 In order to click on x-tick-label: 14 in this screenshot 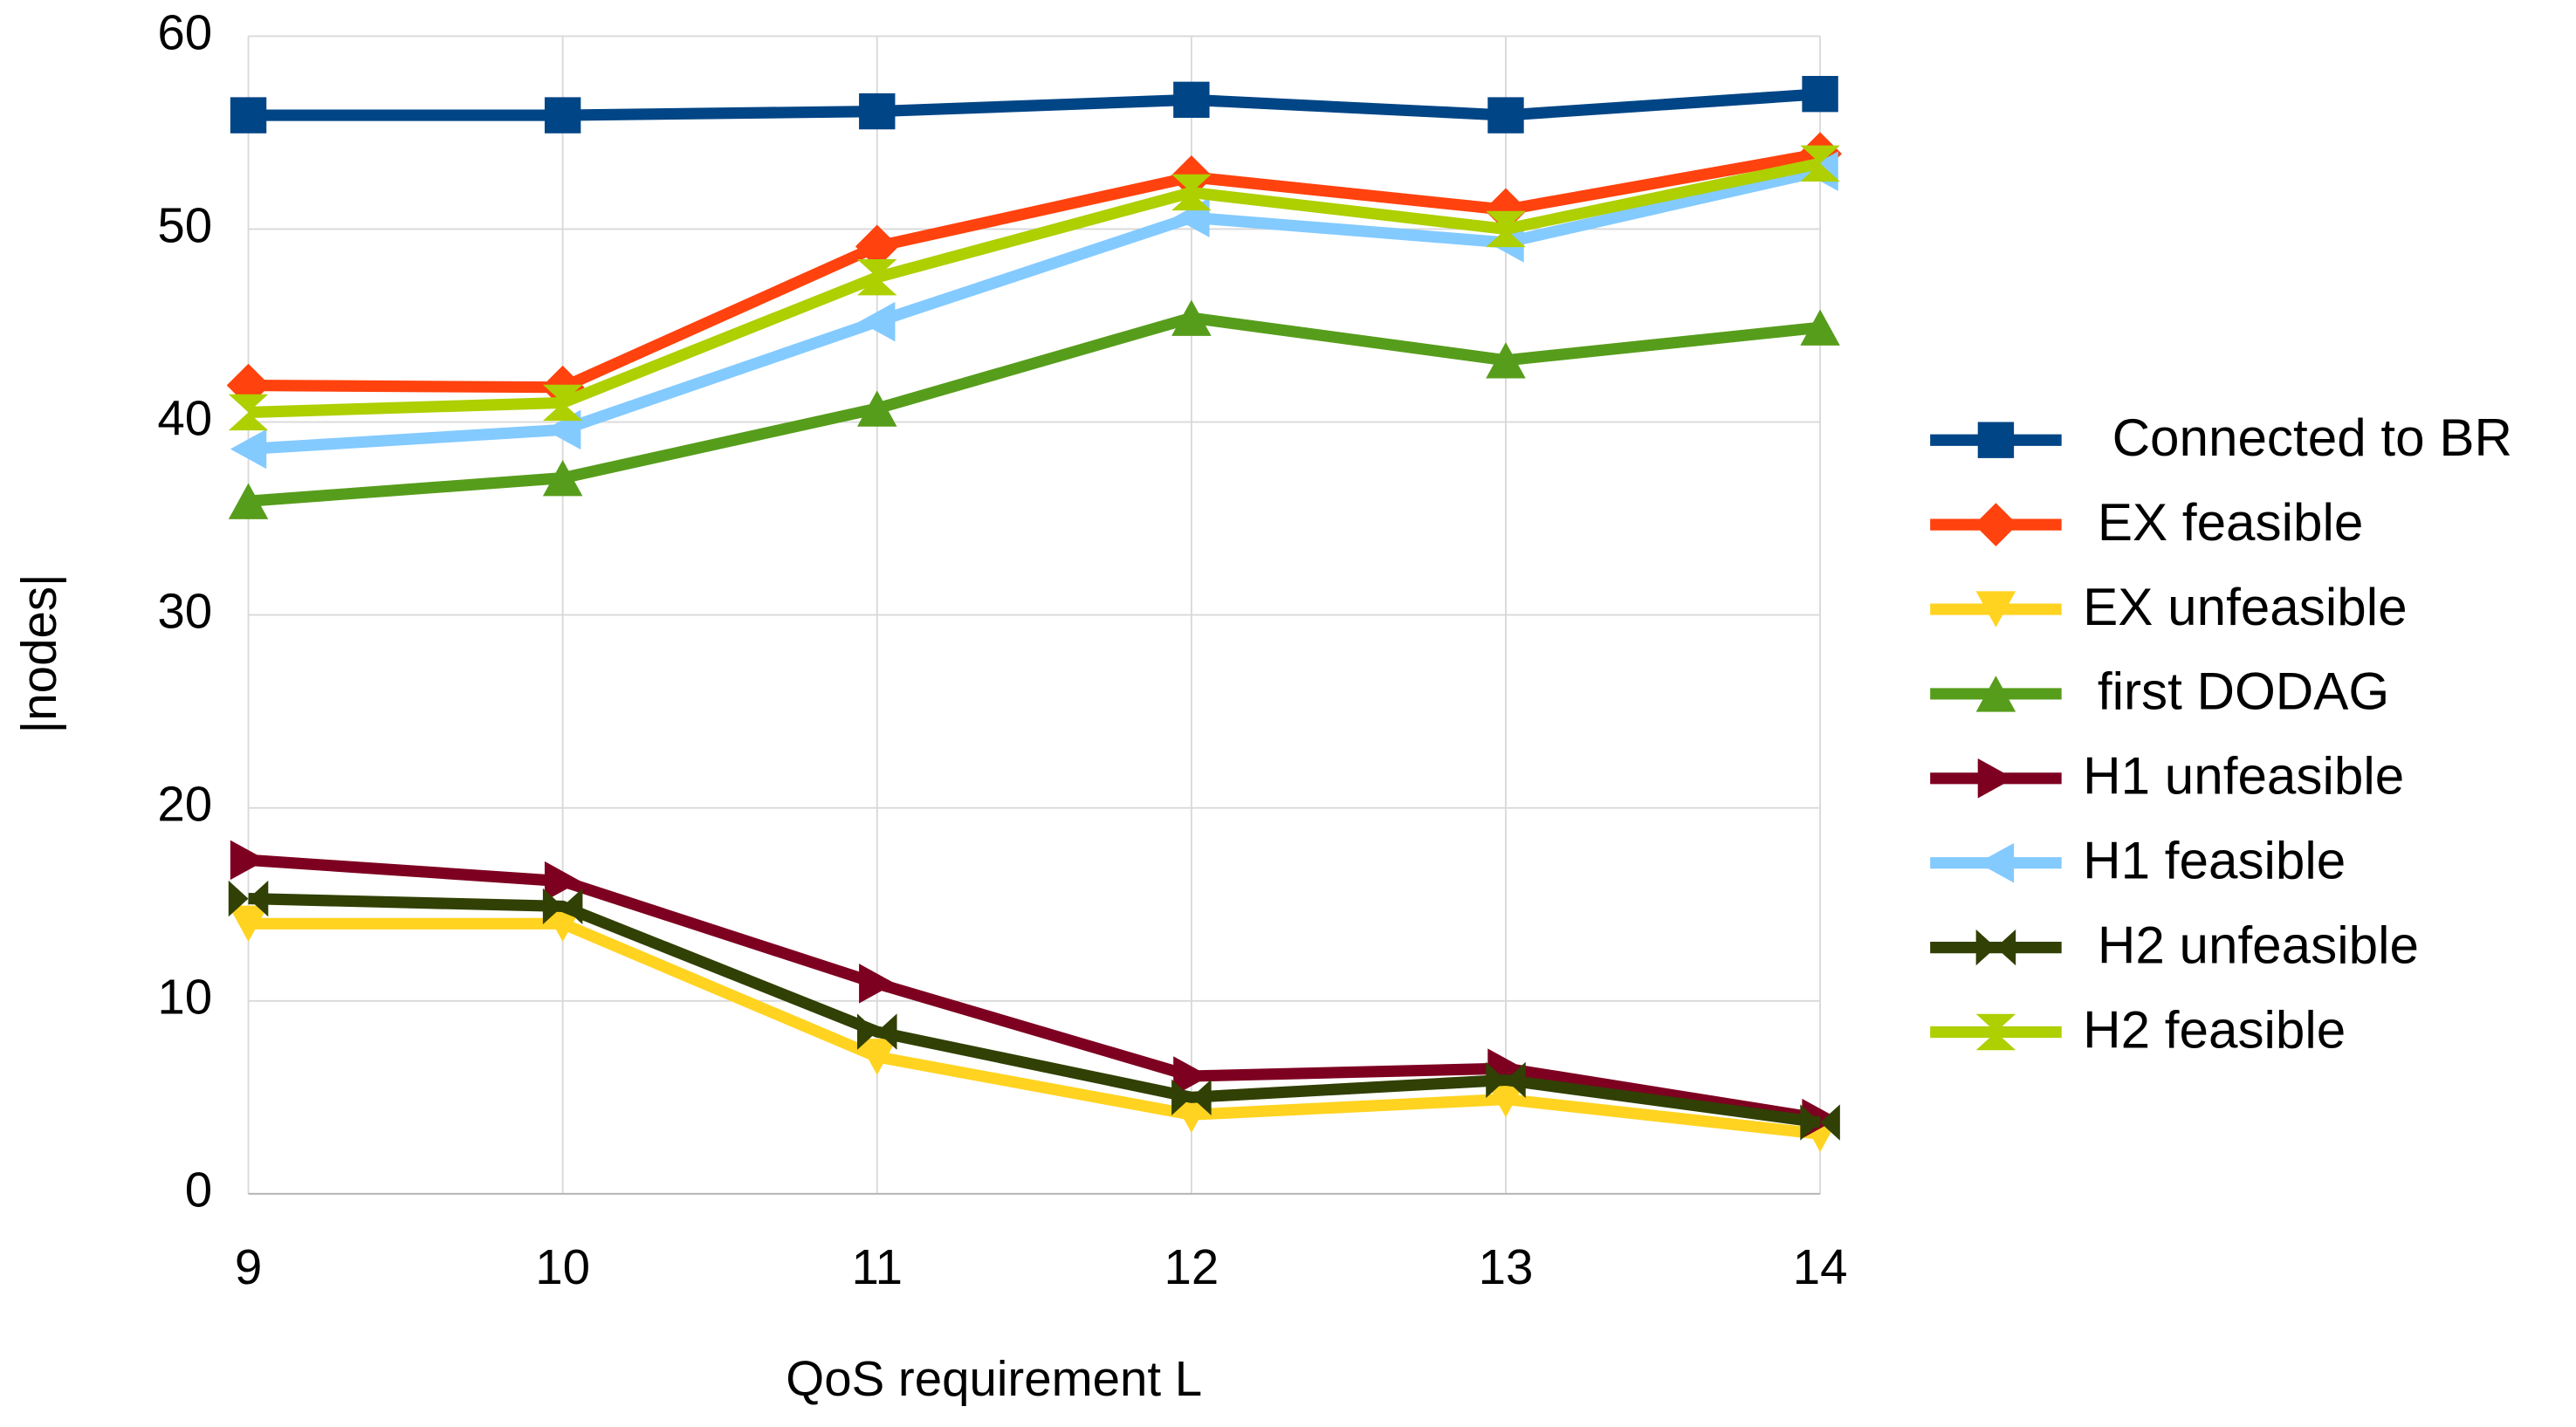, I will do `click(1821, 1266)`.